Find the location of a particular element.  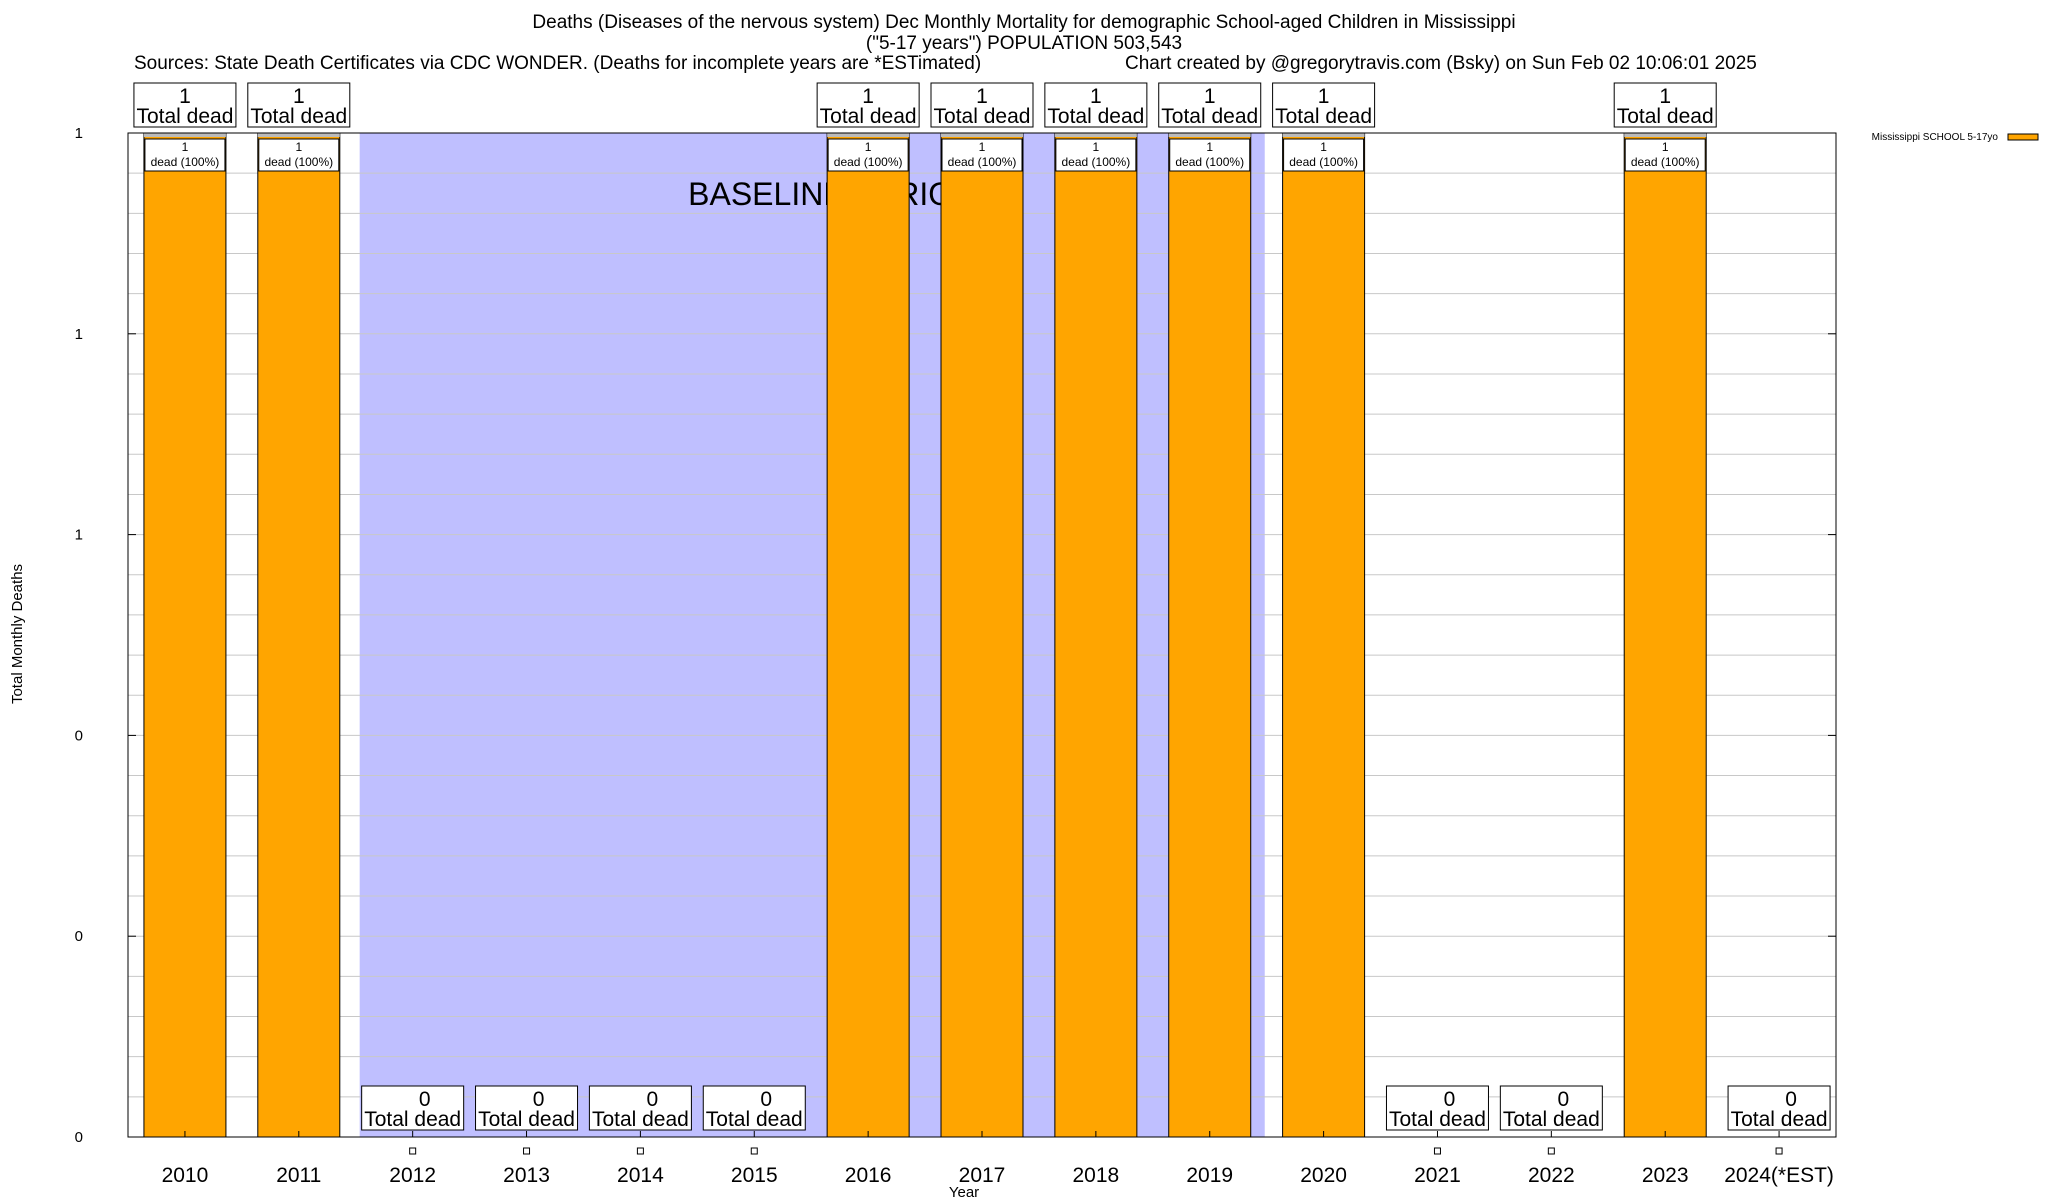

chart-title-line2: ("5-17 years") POPULATION 503,543 is located at coordinates (1024, 43).